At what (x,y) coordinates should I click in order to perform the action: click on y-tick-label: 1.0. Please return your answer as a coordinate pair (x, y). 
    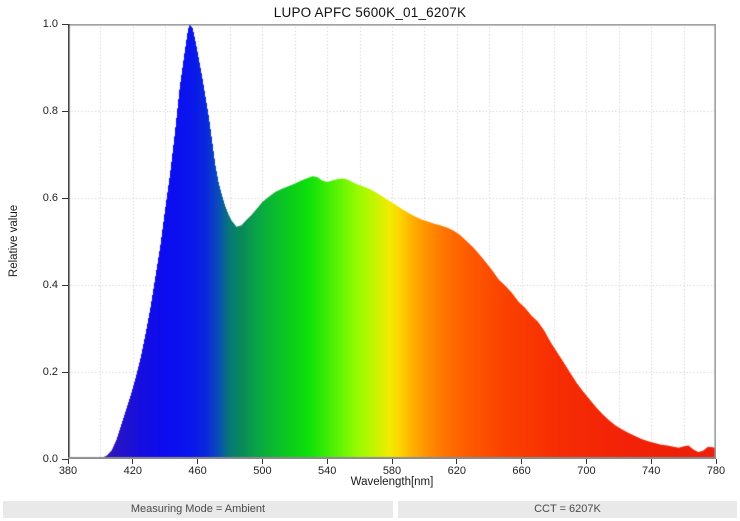
    Looking at the image, I should click on (50, 23).